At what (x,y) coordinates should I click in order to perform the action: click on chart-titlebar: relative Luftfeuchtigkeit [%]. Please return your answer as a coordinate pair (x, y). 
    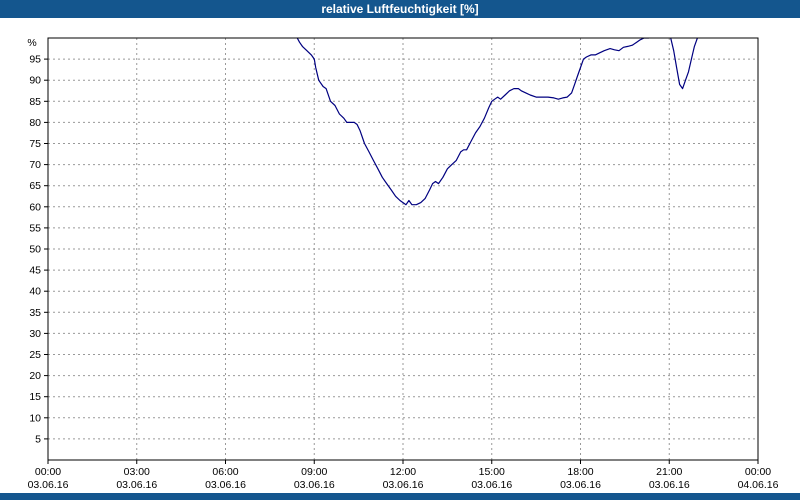
    Looking at the image, I should click on (400, 9).